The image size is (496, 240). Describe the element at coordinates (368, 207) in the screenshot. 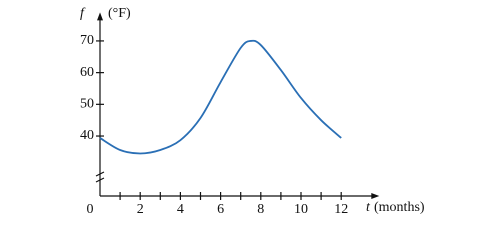

I see `x-axis-label: t` at that location.